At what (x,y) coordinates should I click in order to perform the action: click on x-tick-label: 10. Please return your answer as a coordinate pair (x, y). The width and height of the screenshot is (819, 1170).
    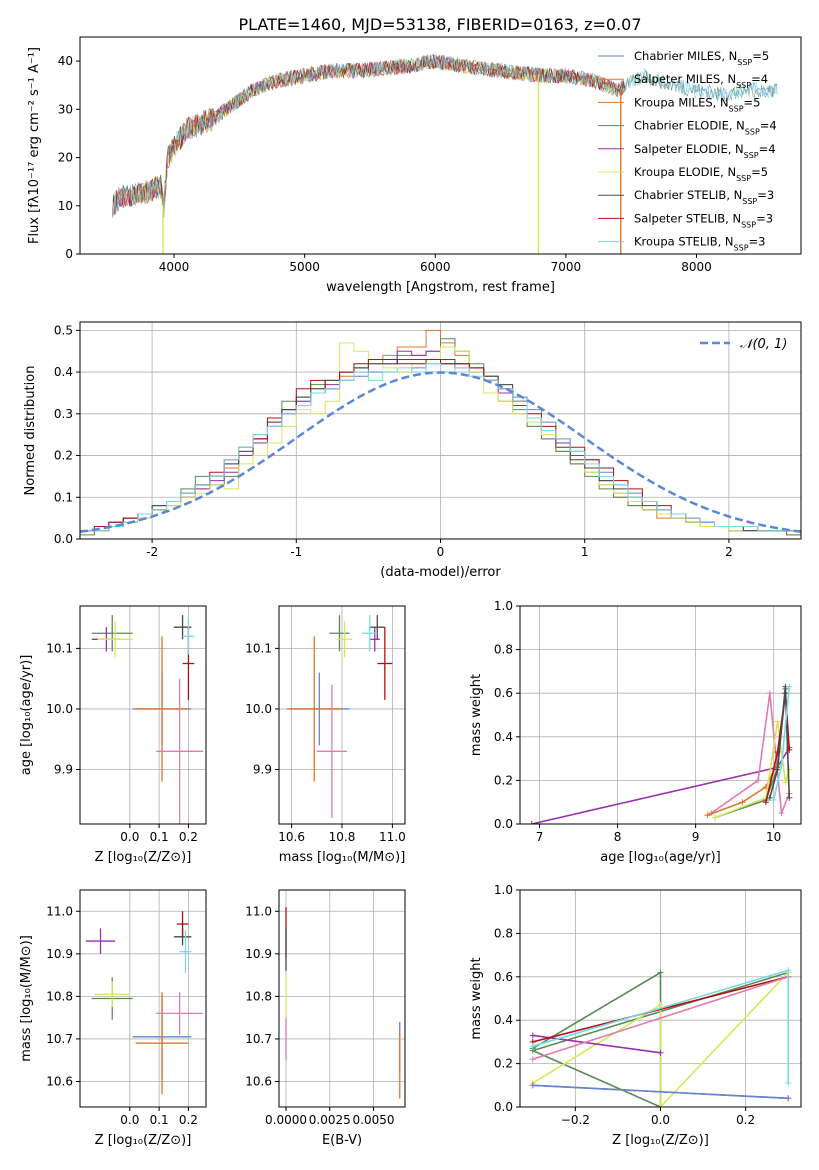
    Looking at the image, I should click on (773, 837).